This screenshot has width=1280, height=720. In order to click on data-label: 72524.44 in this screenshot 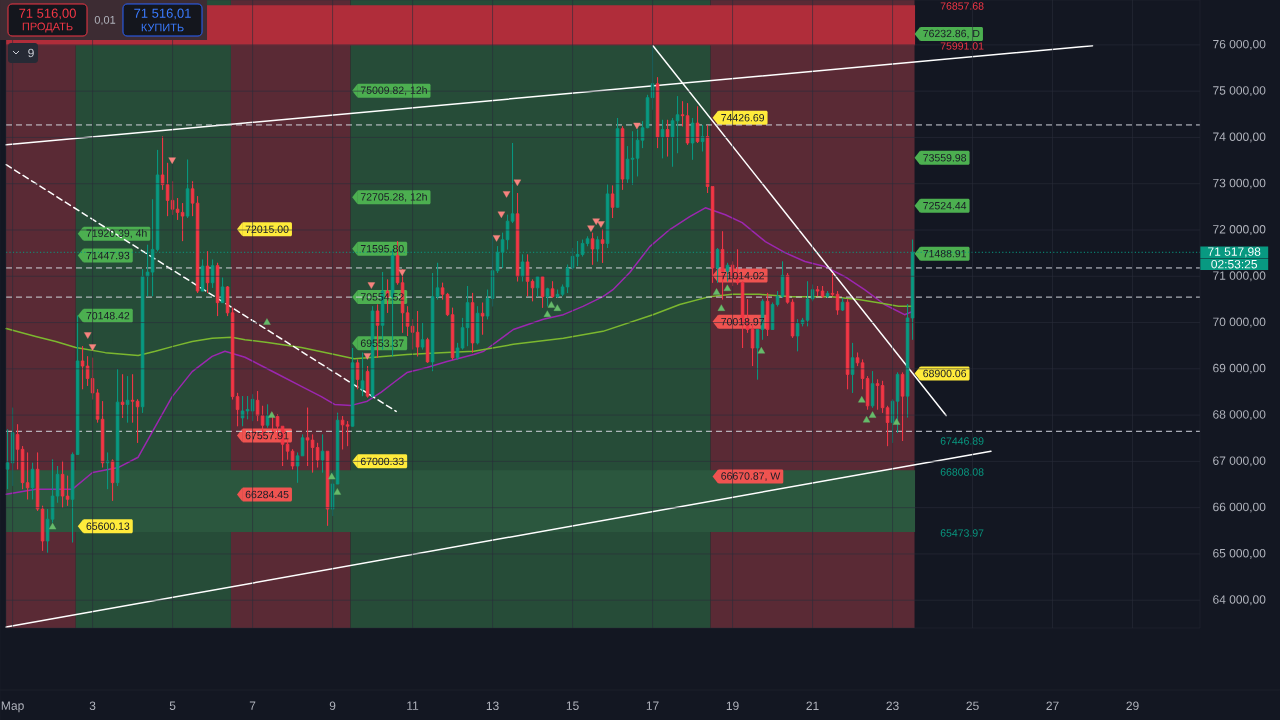, I will do `click(945, 206)`.